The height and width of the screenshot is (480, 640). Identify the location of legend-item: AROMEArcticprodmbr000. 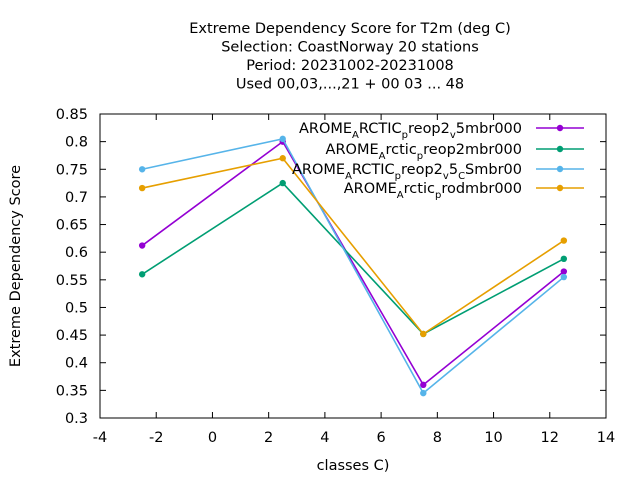
(464, 191).